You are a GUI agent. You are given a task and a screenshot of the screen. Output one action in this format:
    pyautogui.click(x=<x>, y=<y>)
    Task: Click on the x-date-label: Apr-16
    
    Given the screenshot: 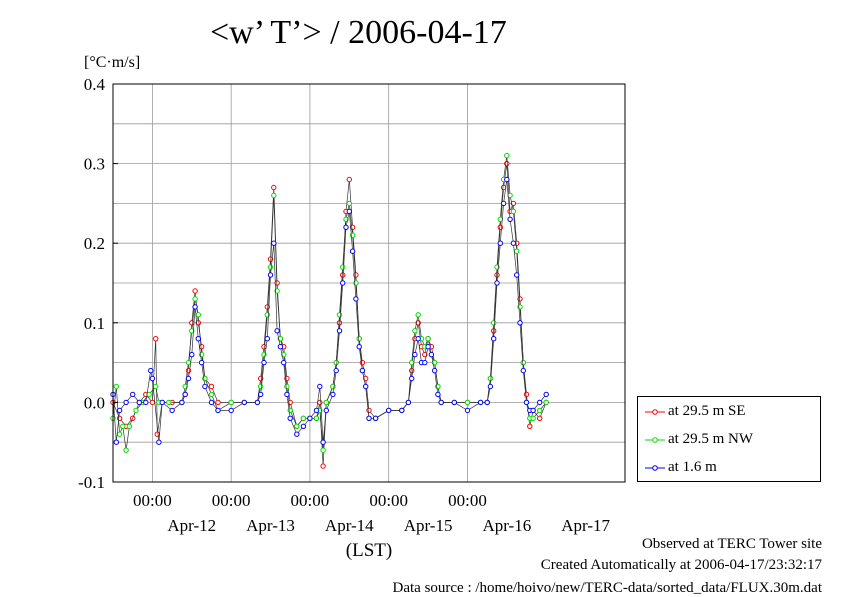 What is the action you would take?
    pyautogui.click(x=506, y=525)
    